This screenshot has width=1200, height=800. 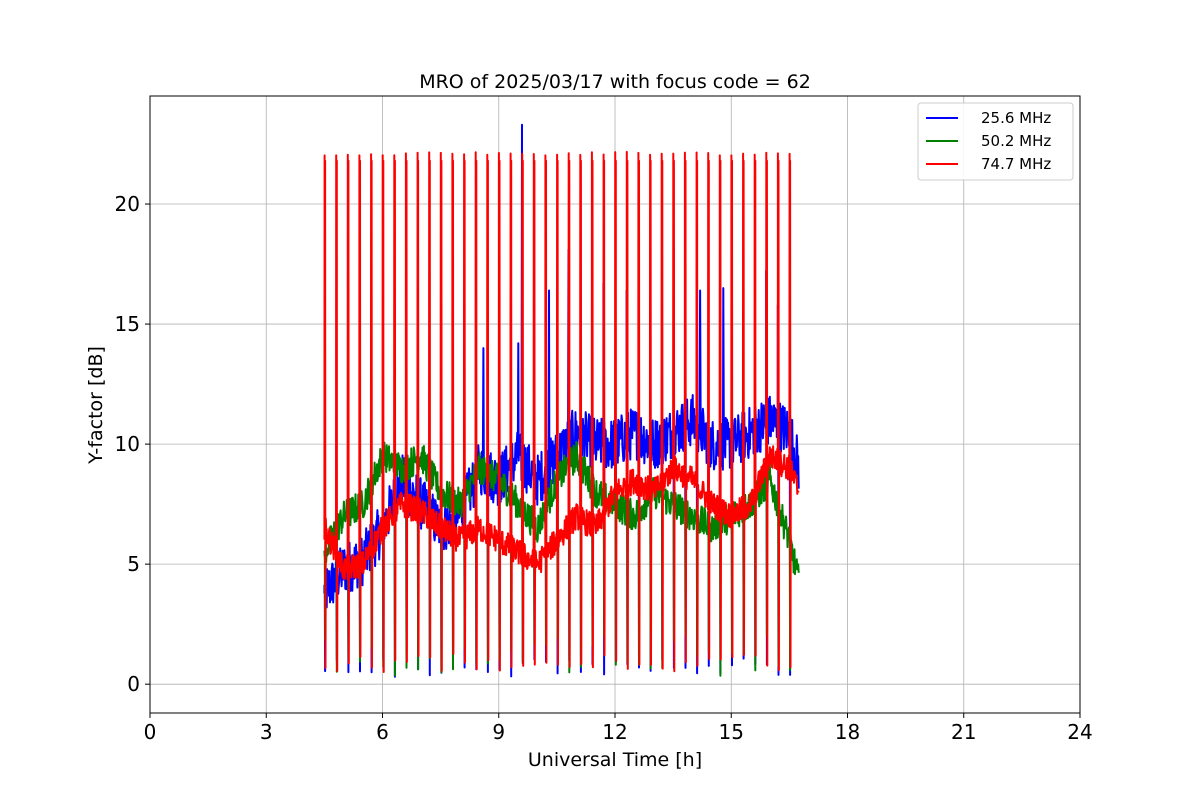 I want to click on legend: 25.6 MHz 50.2 MHz 74.7 MHz, so click(x=995, y=141).